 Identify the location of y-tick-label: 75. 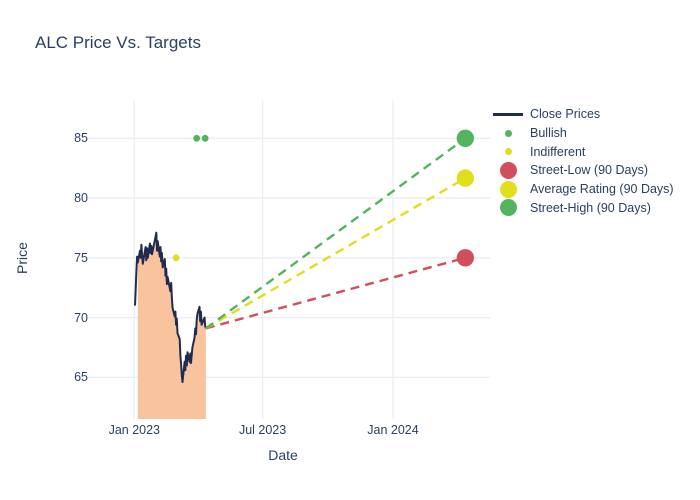
(81, 257).